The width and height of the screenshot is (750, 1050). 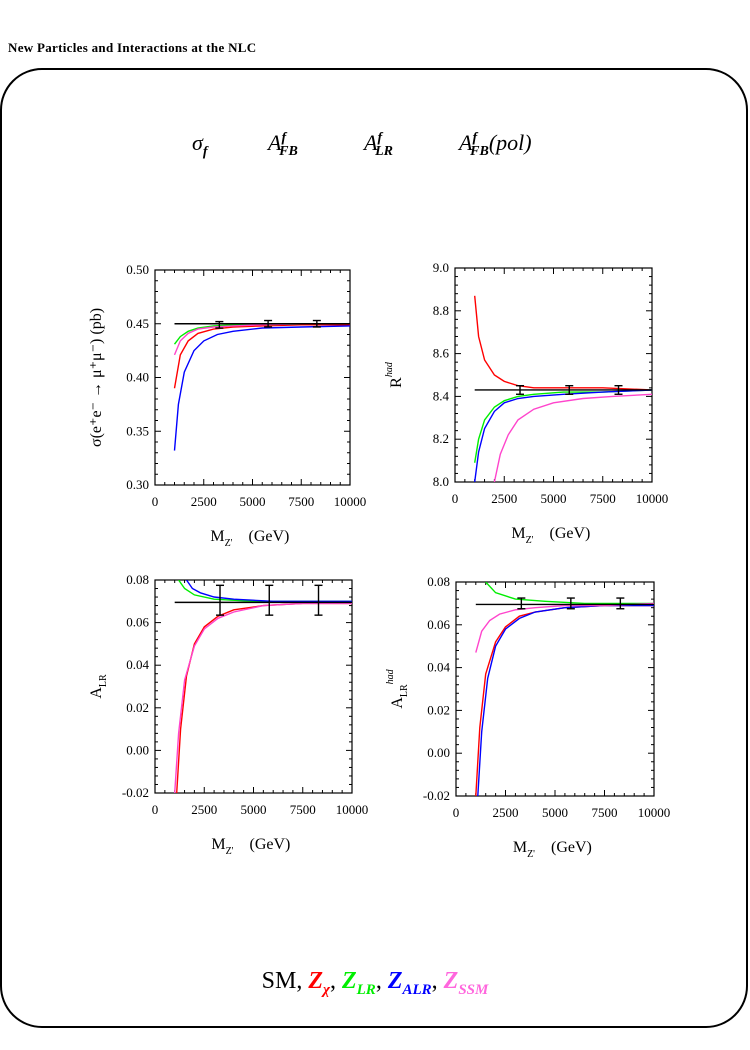 I want to click on y-tick-label: -0.02, so click(x=135, y=792).